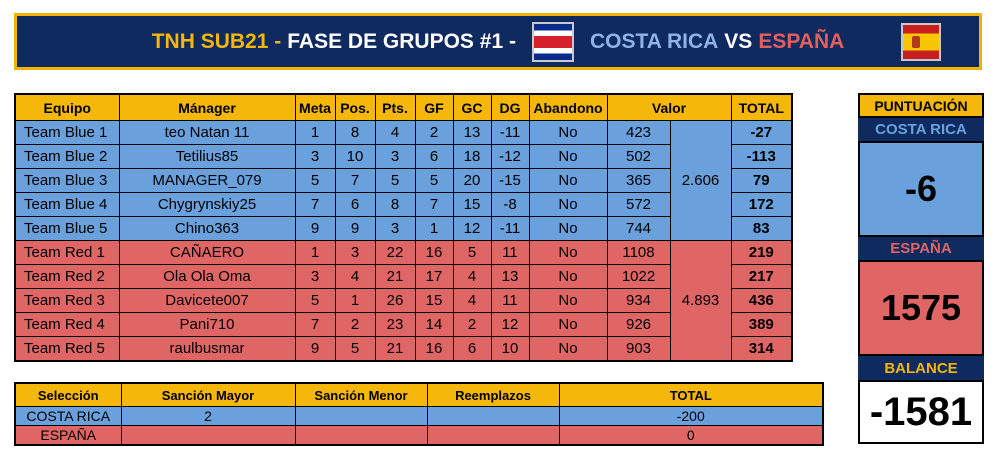 Image resolution: width=996 pixels, height=455 pixels. What do you see at coordinates (921, 105) in the screenshot?
I see `score-panel-title: PUNTUACIÓN` at bounding box center [921, 105].